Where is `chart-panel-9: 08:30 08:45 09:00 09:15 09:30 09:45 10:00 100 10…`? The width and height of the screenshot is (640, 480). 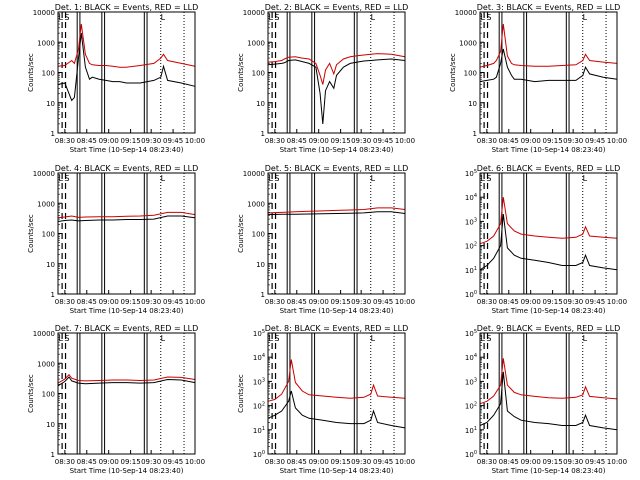
chart-panel-9: 08:30 08:45 09:00 09:15 09:30 09:45 10:00 100 10… is located at coordinates (546, 399).